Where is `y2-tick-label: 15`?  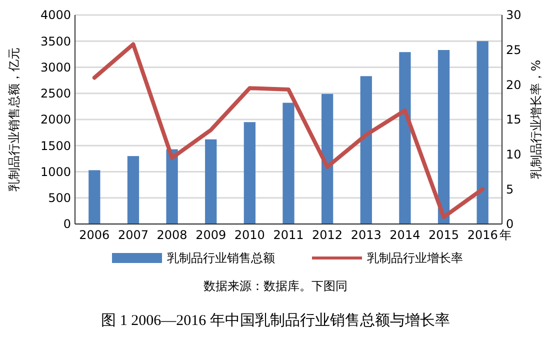 y2-tick-label: 15 is located at coordinates (514, 119).